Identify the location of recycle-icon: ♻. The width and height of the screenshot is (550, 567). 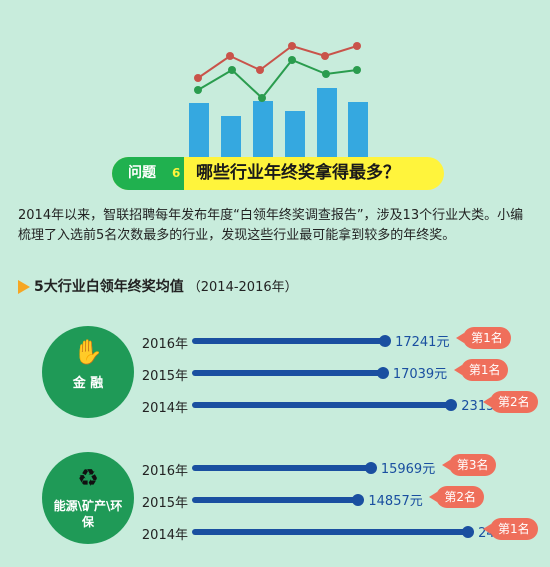
(88, 478).